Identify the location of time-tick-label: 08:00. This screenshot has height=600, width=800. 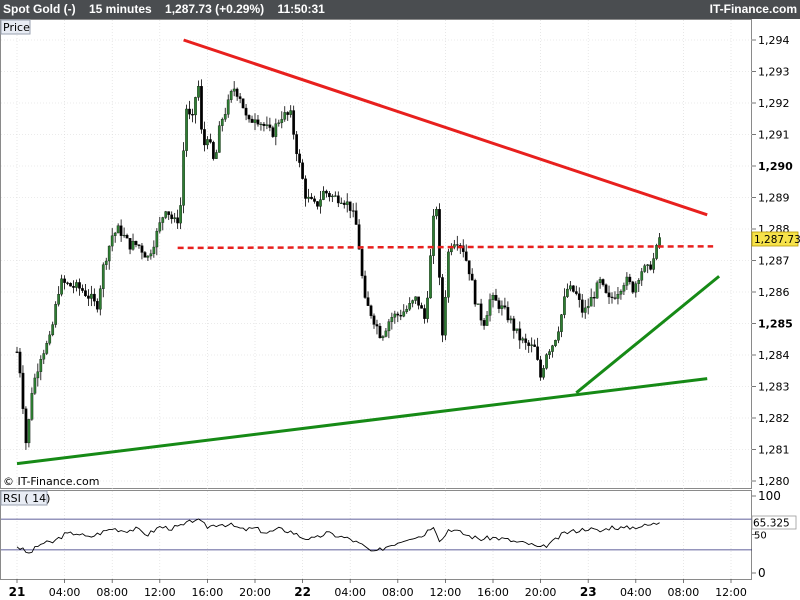
(684, 592).